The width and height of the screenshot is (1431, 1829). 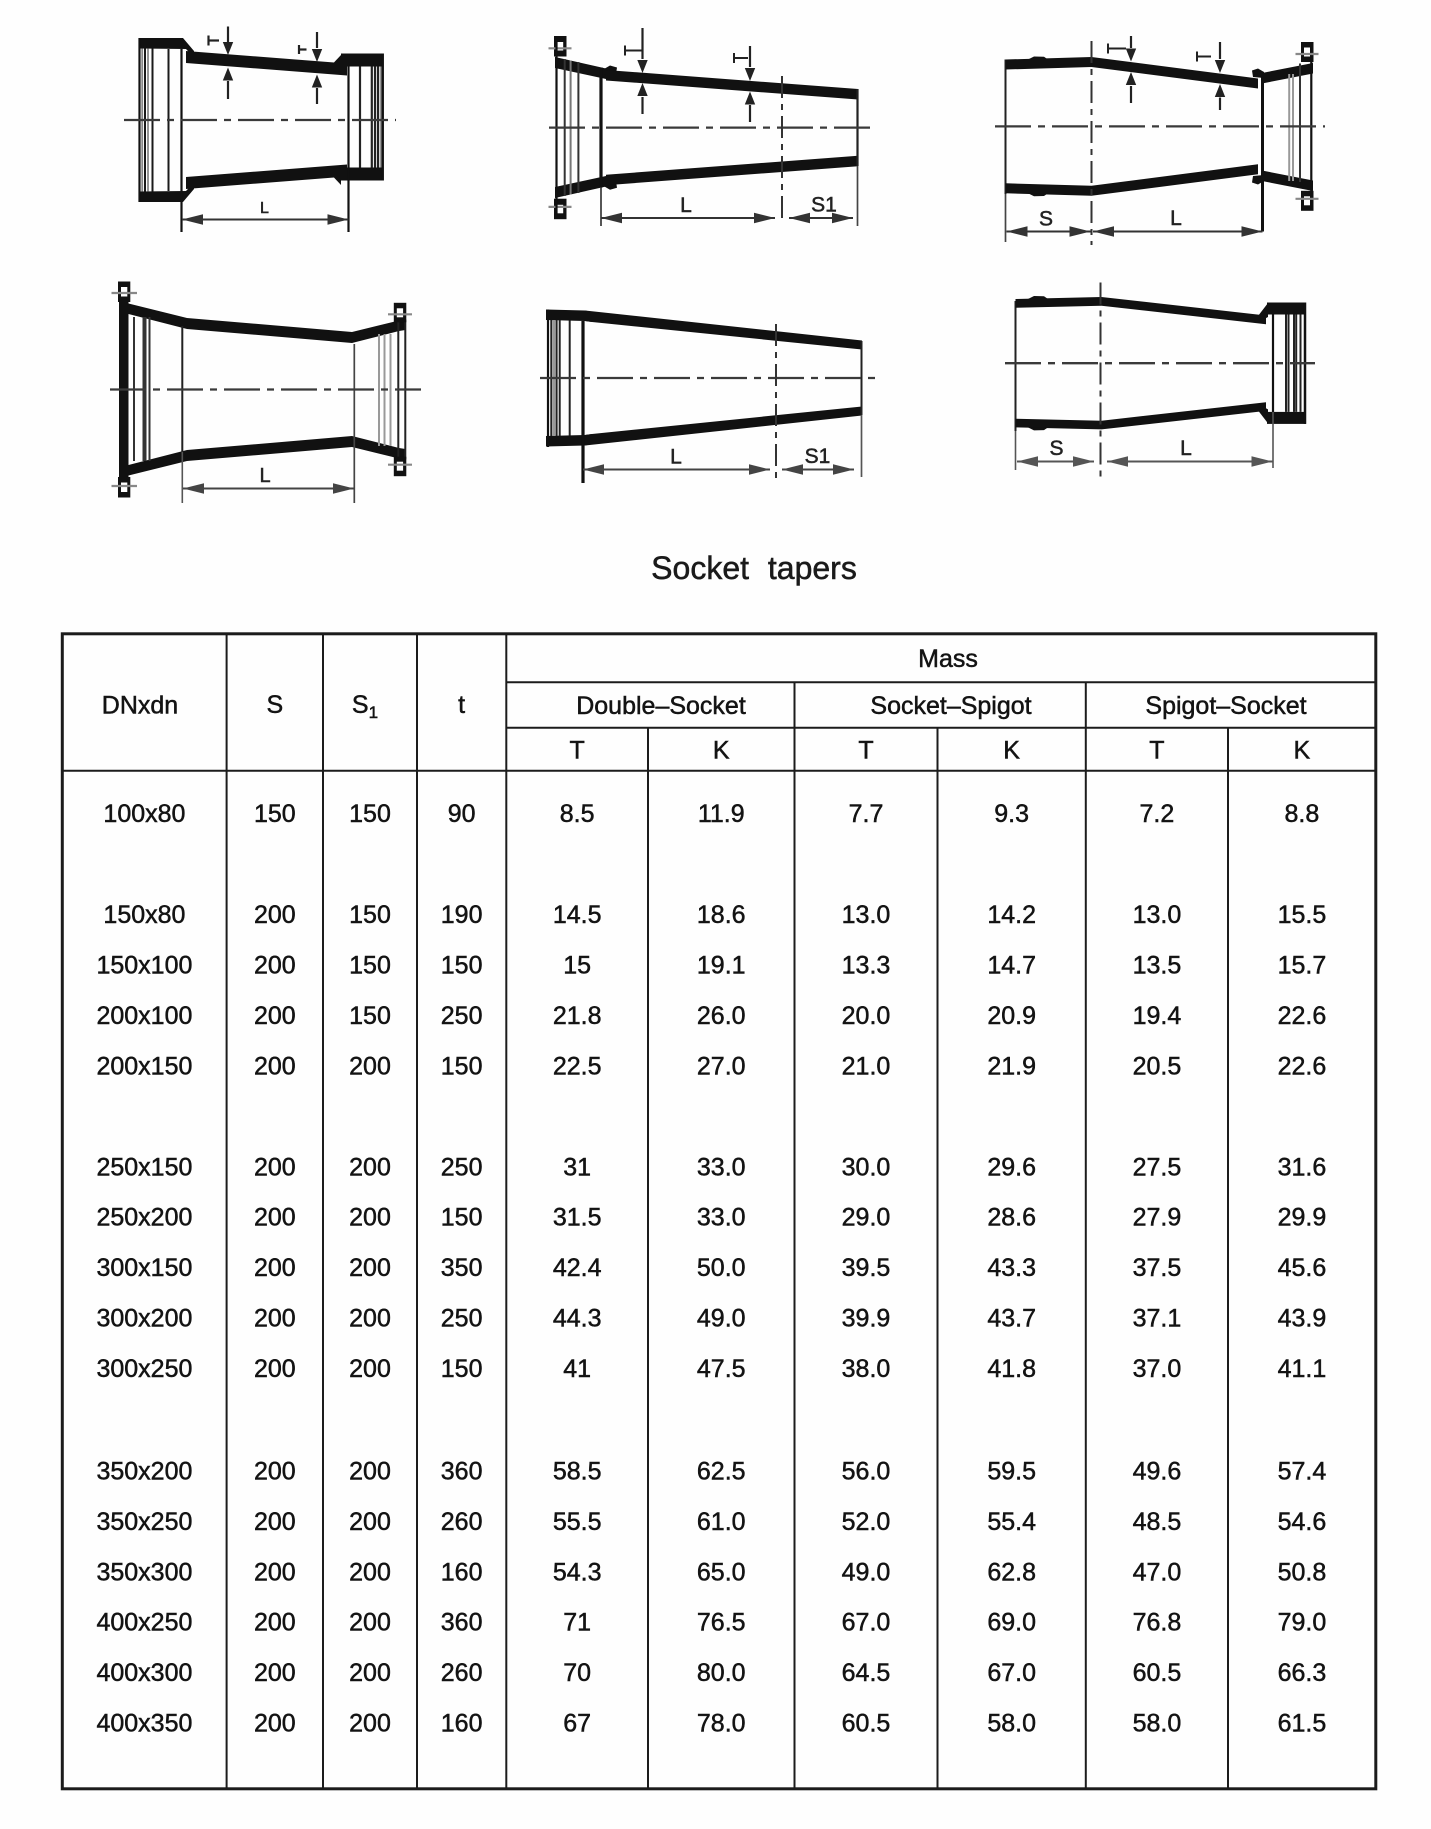 I want to click on svg-text: 100x80, so click(x=144, y=814).